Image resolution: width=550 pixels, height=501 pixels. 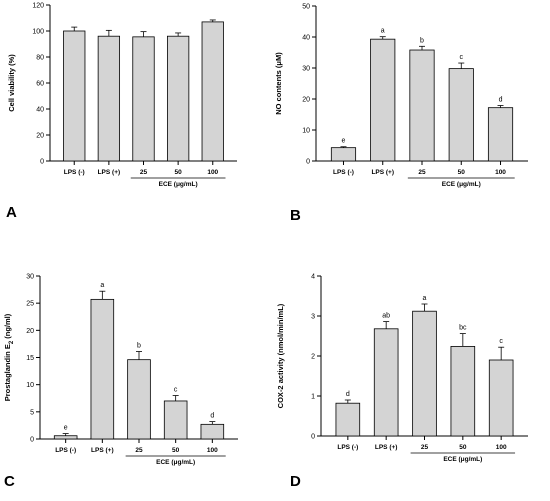 I want to click on panel-a-y-tick-label: 60, so click(x=40, y=84).